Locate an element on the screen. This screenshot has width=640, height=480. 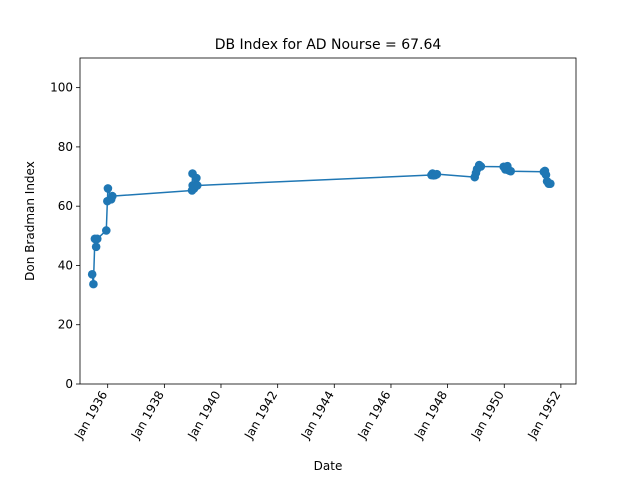
y-axis: 0 20 40 60 80 100 is located at coordinates (65, 236).